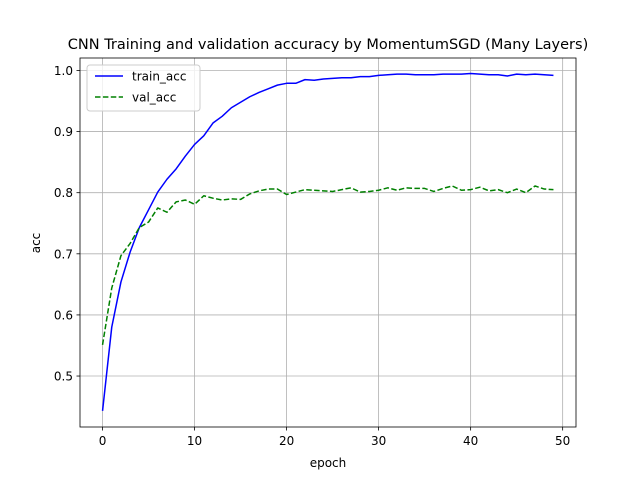  Describe the element at coordinates (63, 132) in the screenshot. I see `y-tick-label: 0.9` at that location.